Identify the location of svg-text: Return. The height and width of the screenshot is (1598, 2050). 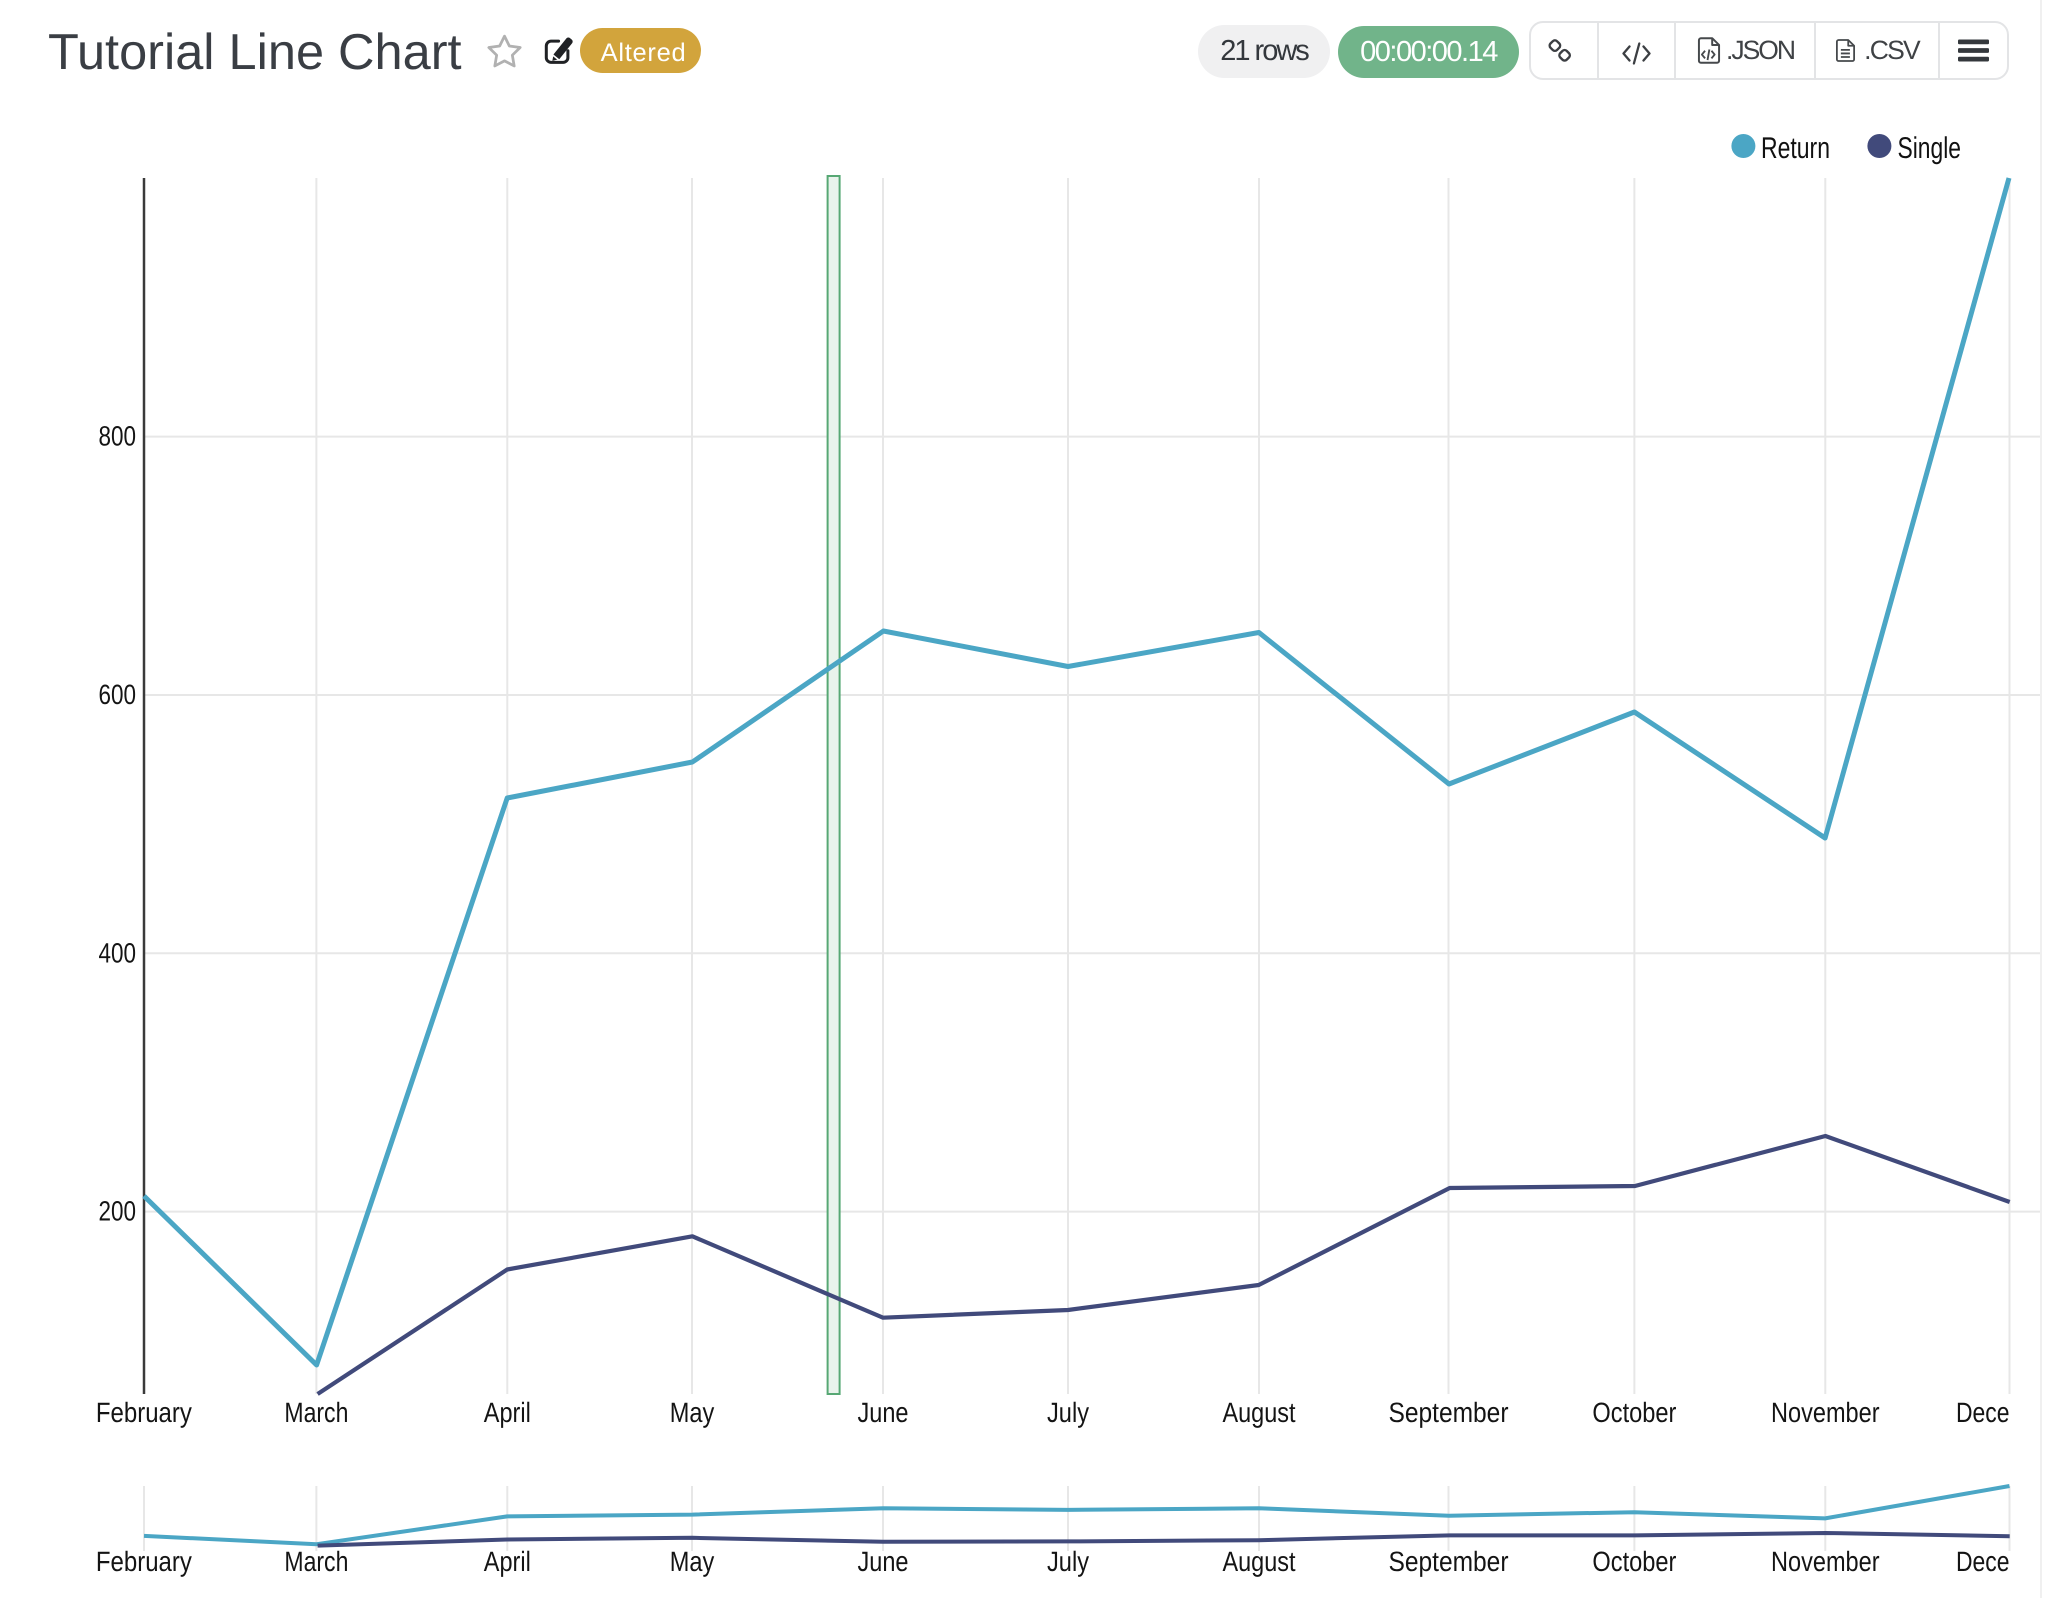
(1795, 148).